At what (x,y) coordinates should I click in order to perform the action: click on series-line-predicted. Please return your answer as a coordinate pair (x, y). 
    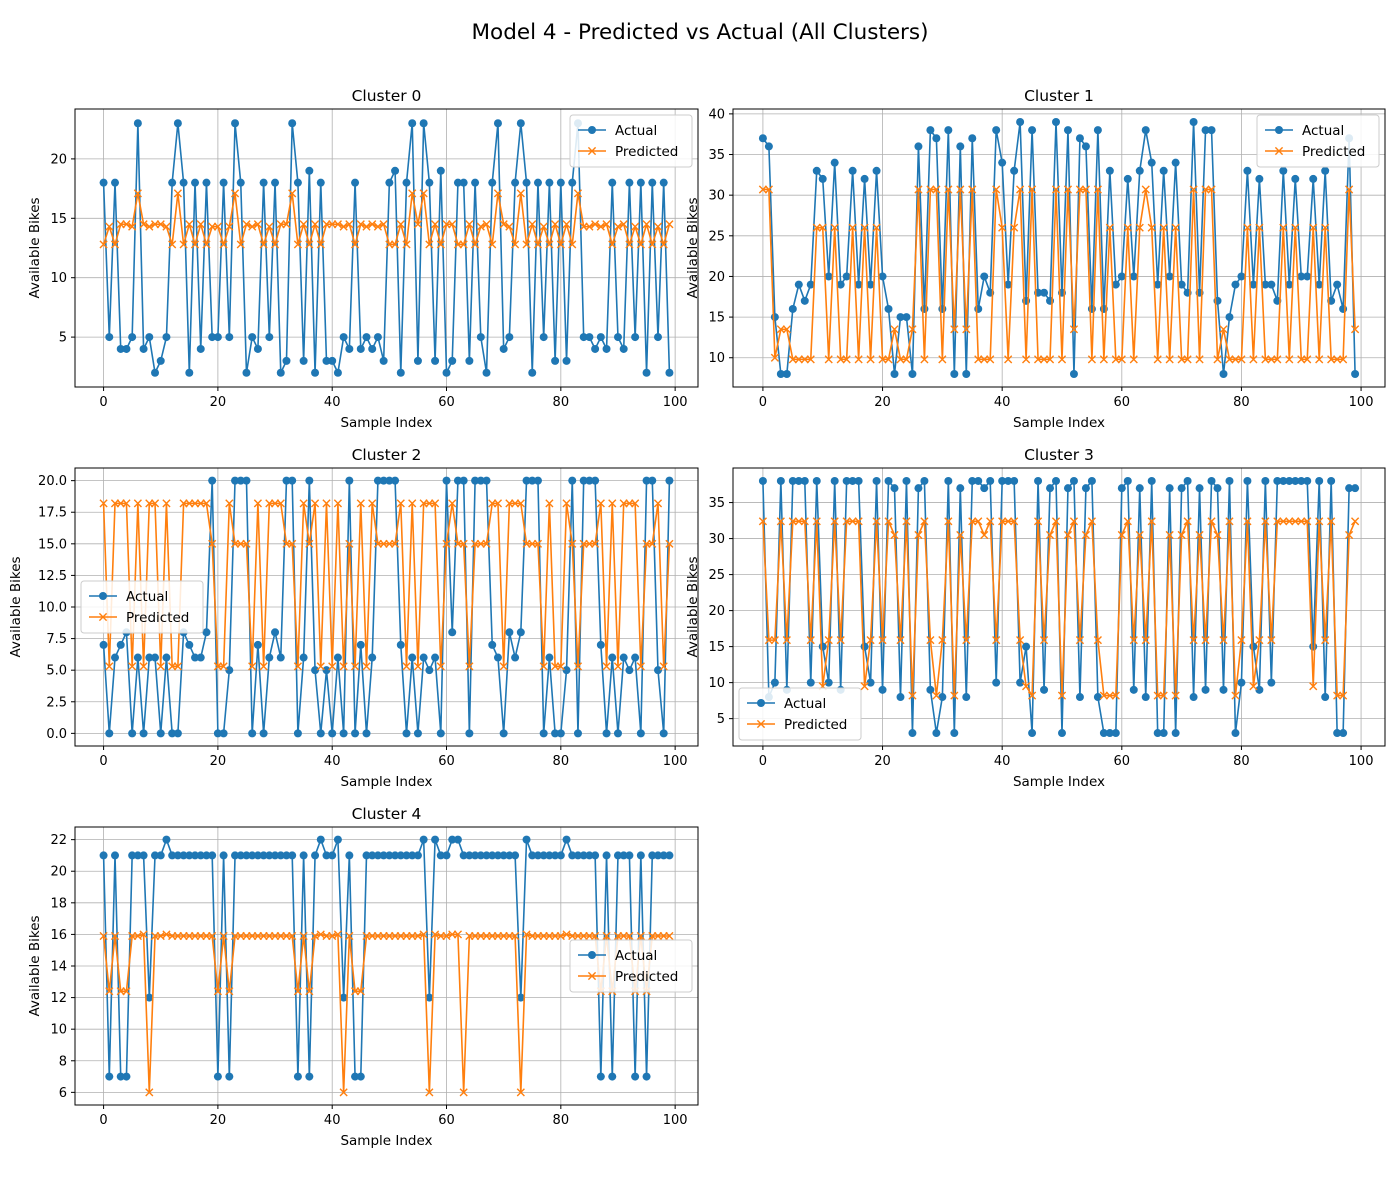
    Looking at the image, I should click on (386, 219).